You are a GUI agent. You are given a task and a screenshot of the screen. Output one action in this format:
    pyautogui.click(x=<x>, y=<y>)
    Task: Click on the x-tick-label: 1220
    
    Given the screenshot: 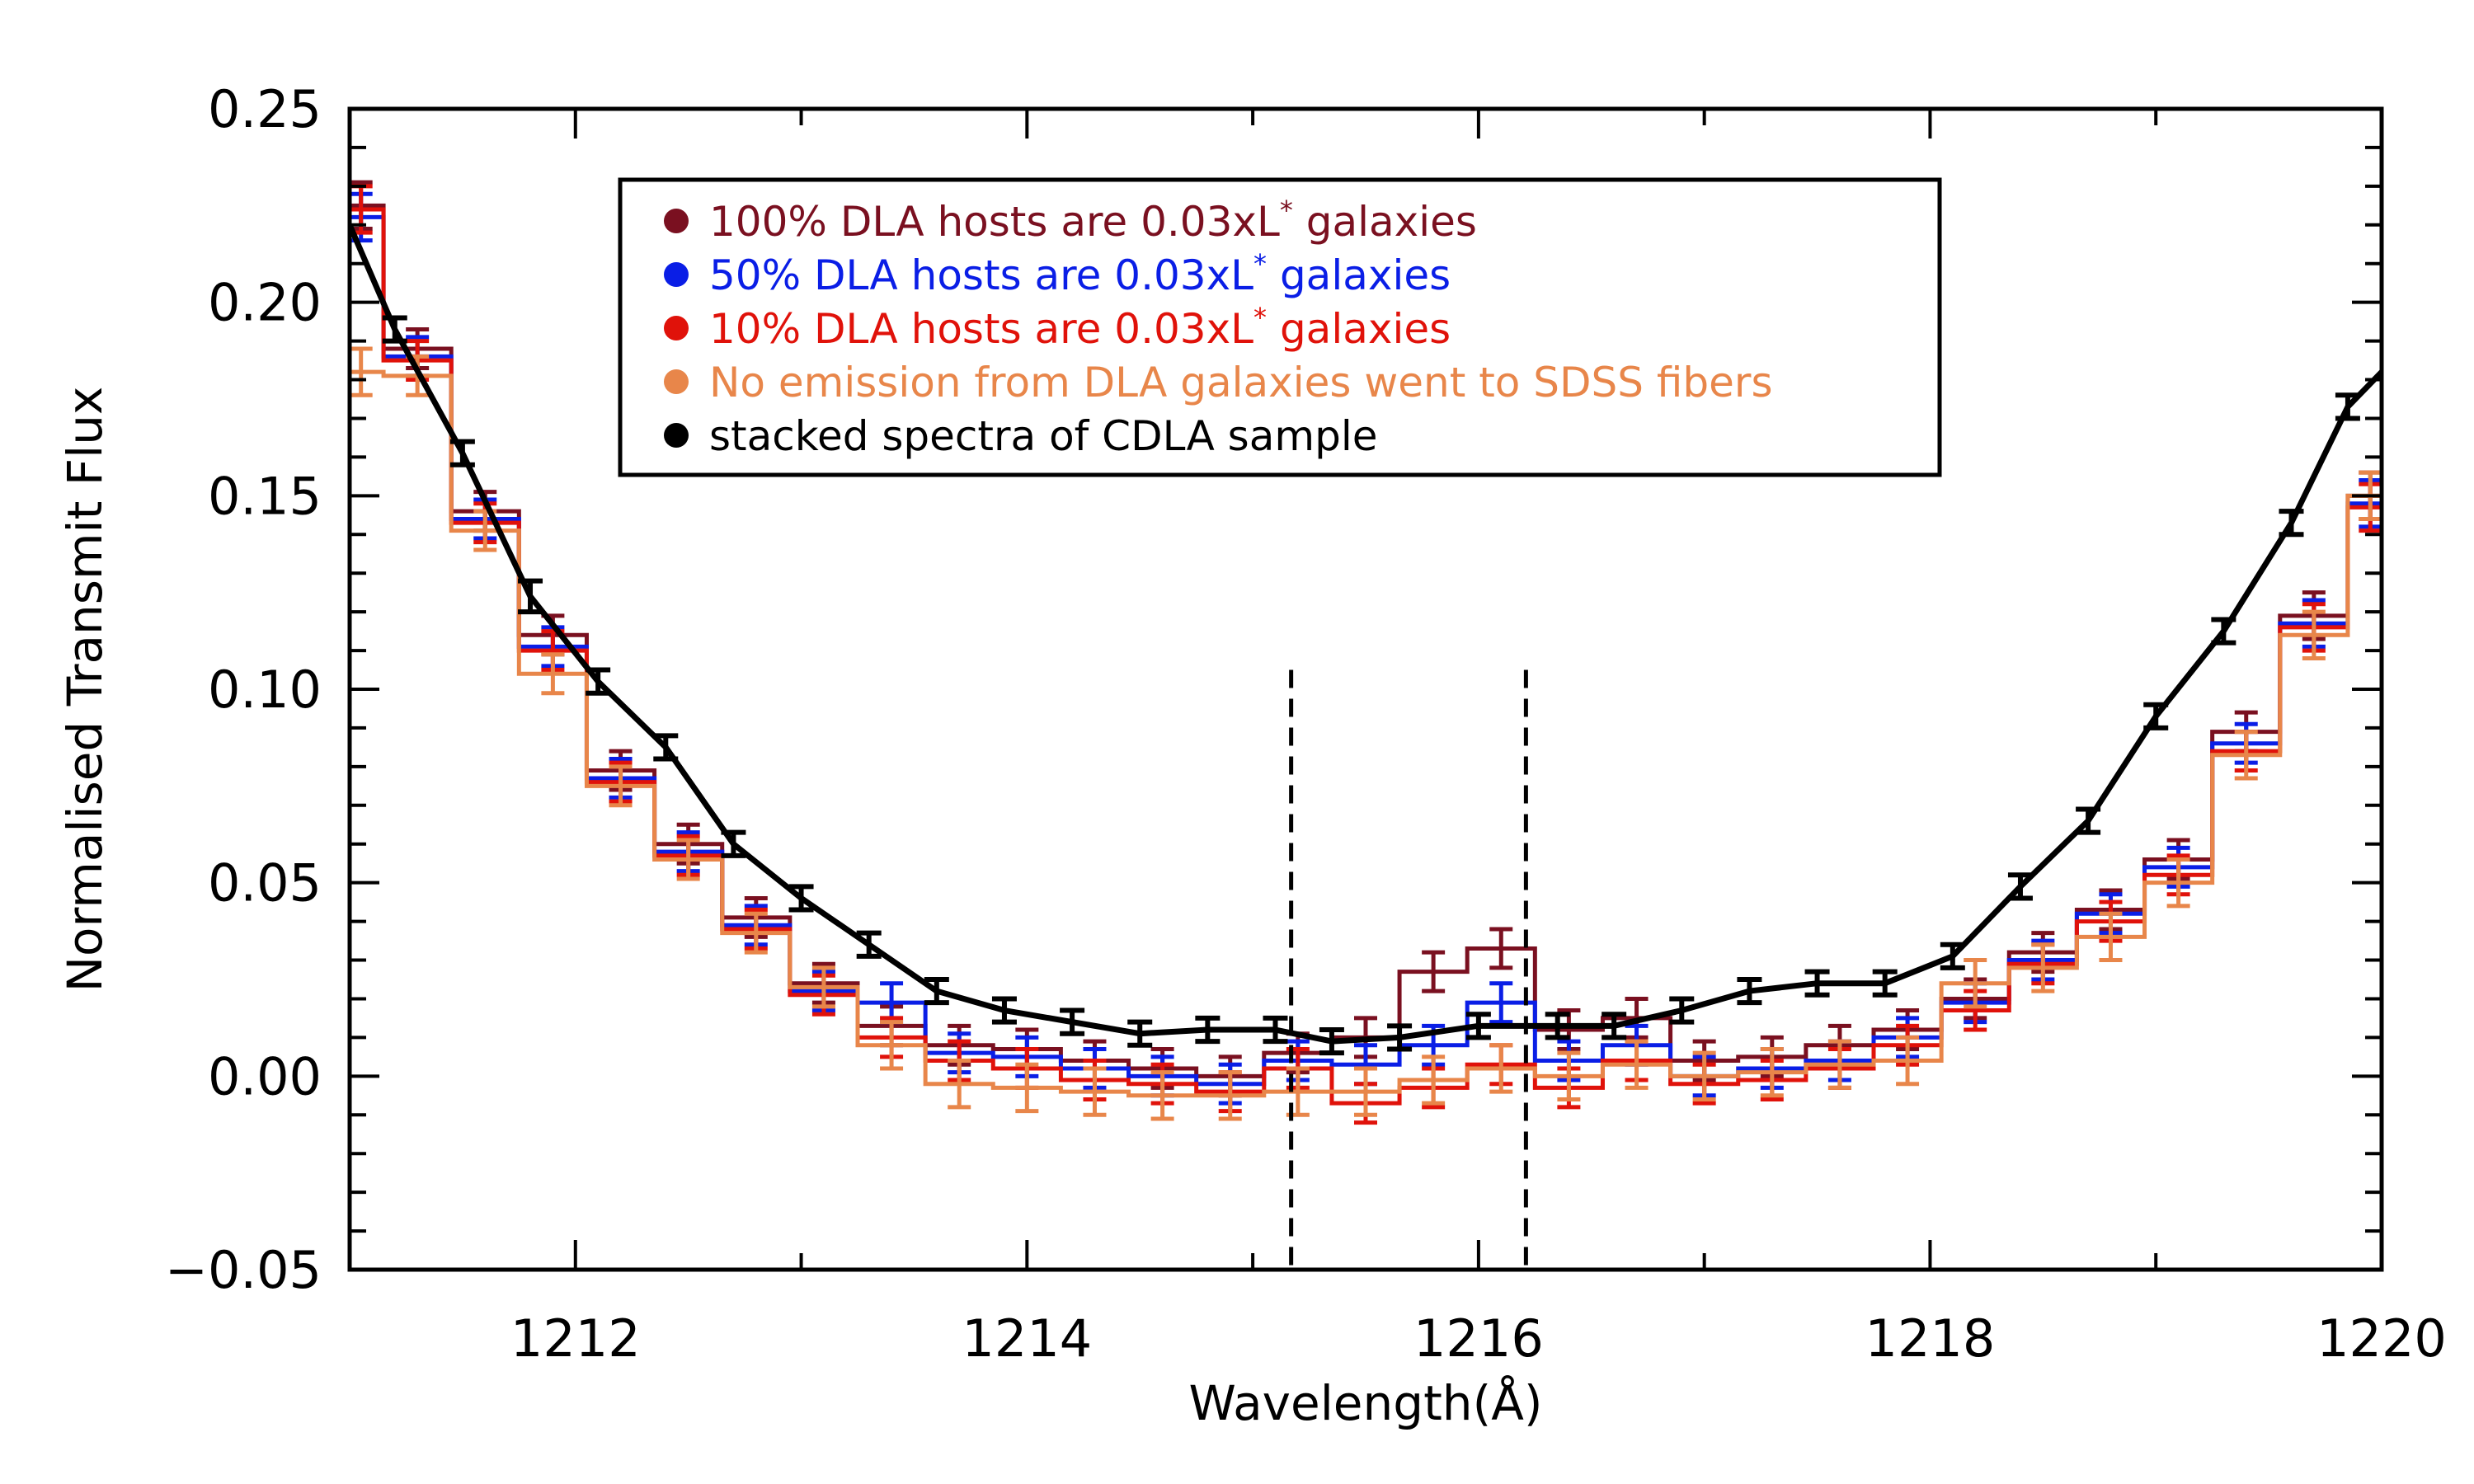 What is the action you would take?
    pyautogui.click(x=2381, y=1338)
    